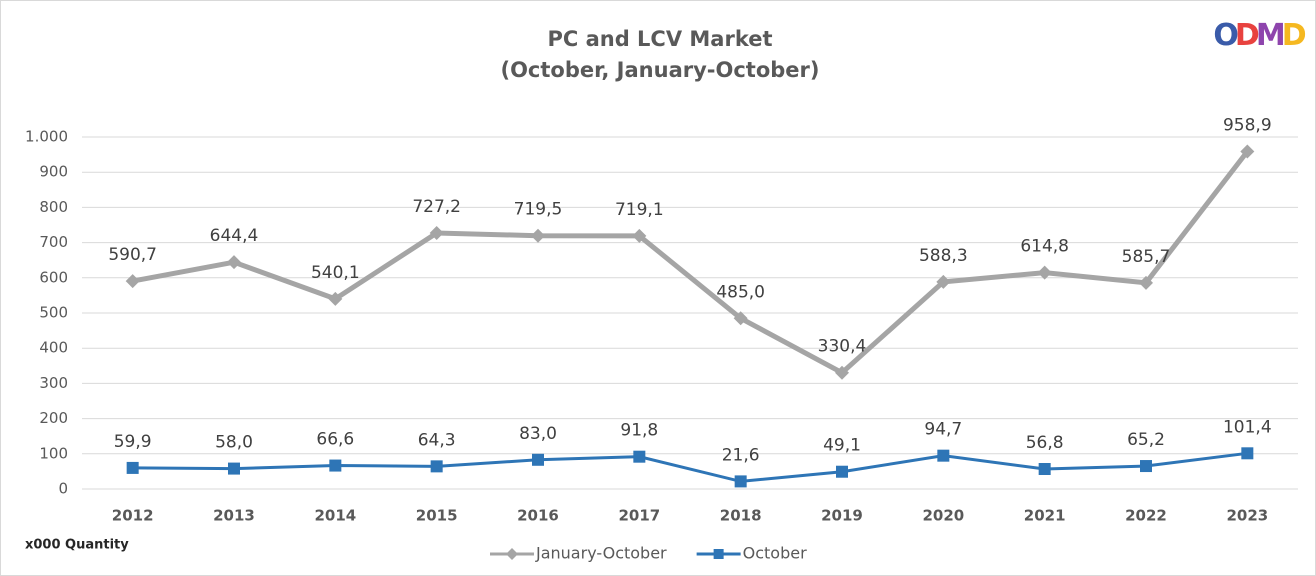 The image size is (1316, 576). I want to click on y-tick-label: 100, so click(53, 453).